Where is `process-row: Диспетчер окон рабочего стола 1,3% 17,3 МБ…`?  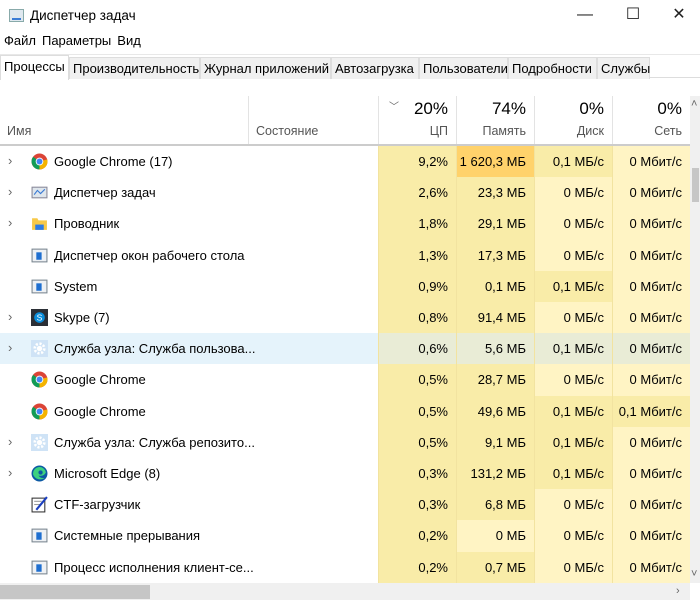 process-row: Диспетчер окон рабочего стола 1,3% 17,3 МБ… is located at coordinates (345, 255).